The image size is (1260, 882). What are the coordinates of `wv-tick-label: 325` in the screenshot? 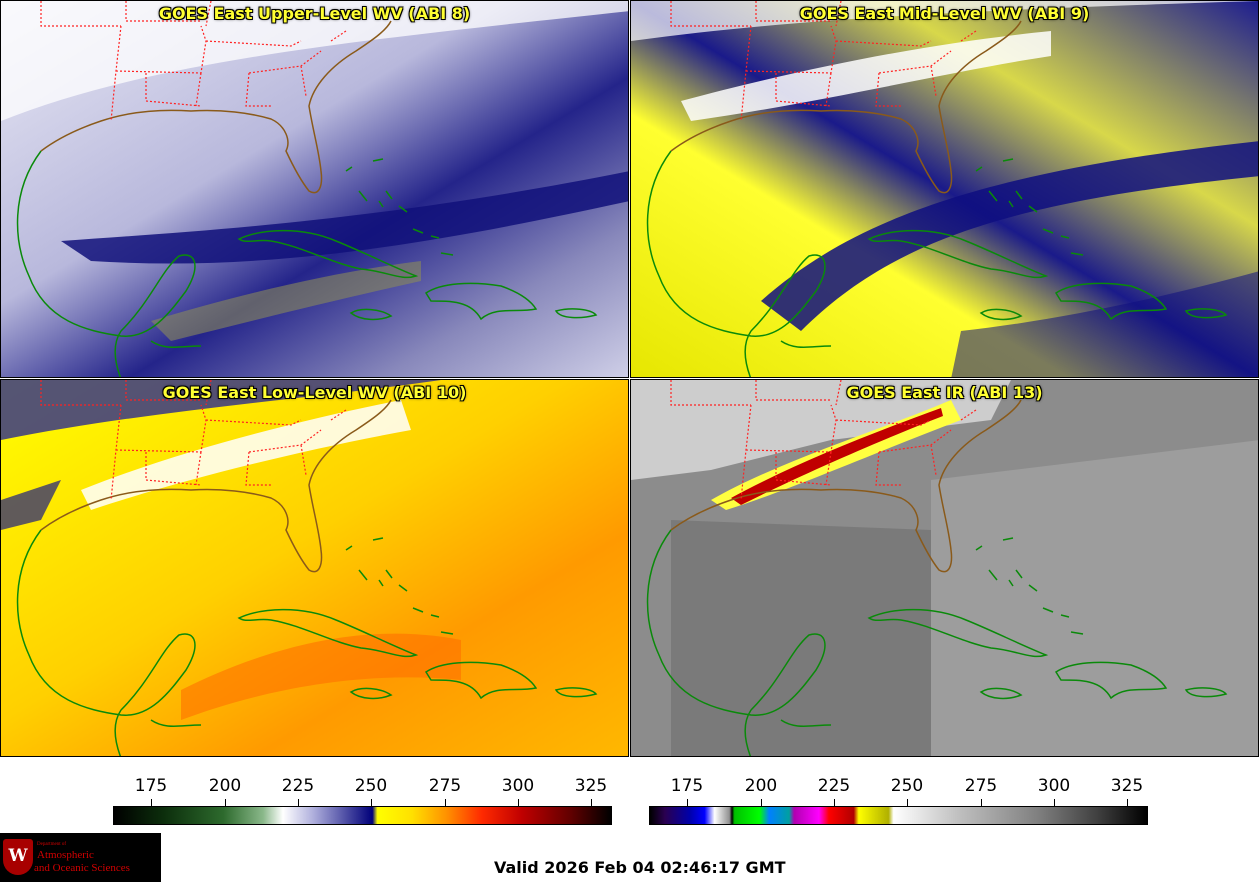 It's located at (591, 786).